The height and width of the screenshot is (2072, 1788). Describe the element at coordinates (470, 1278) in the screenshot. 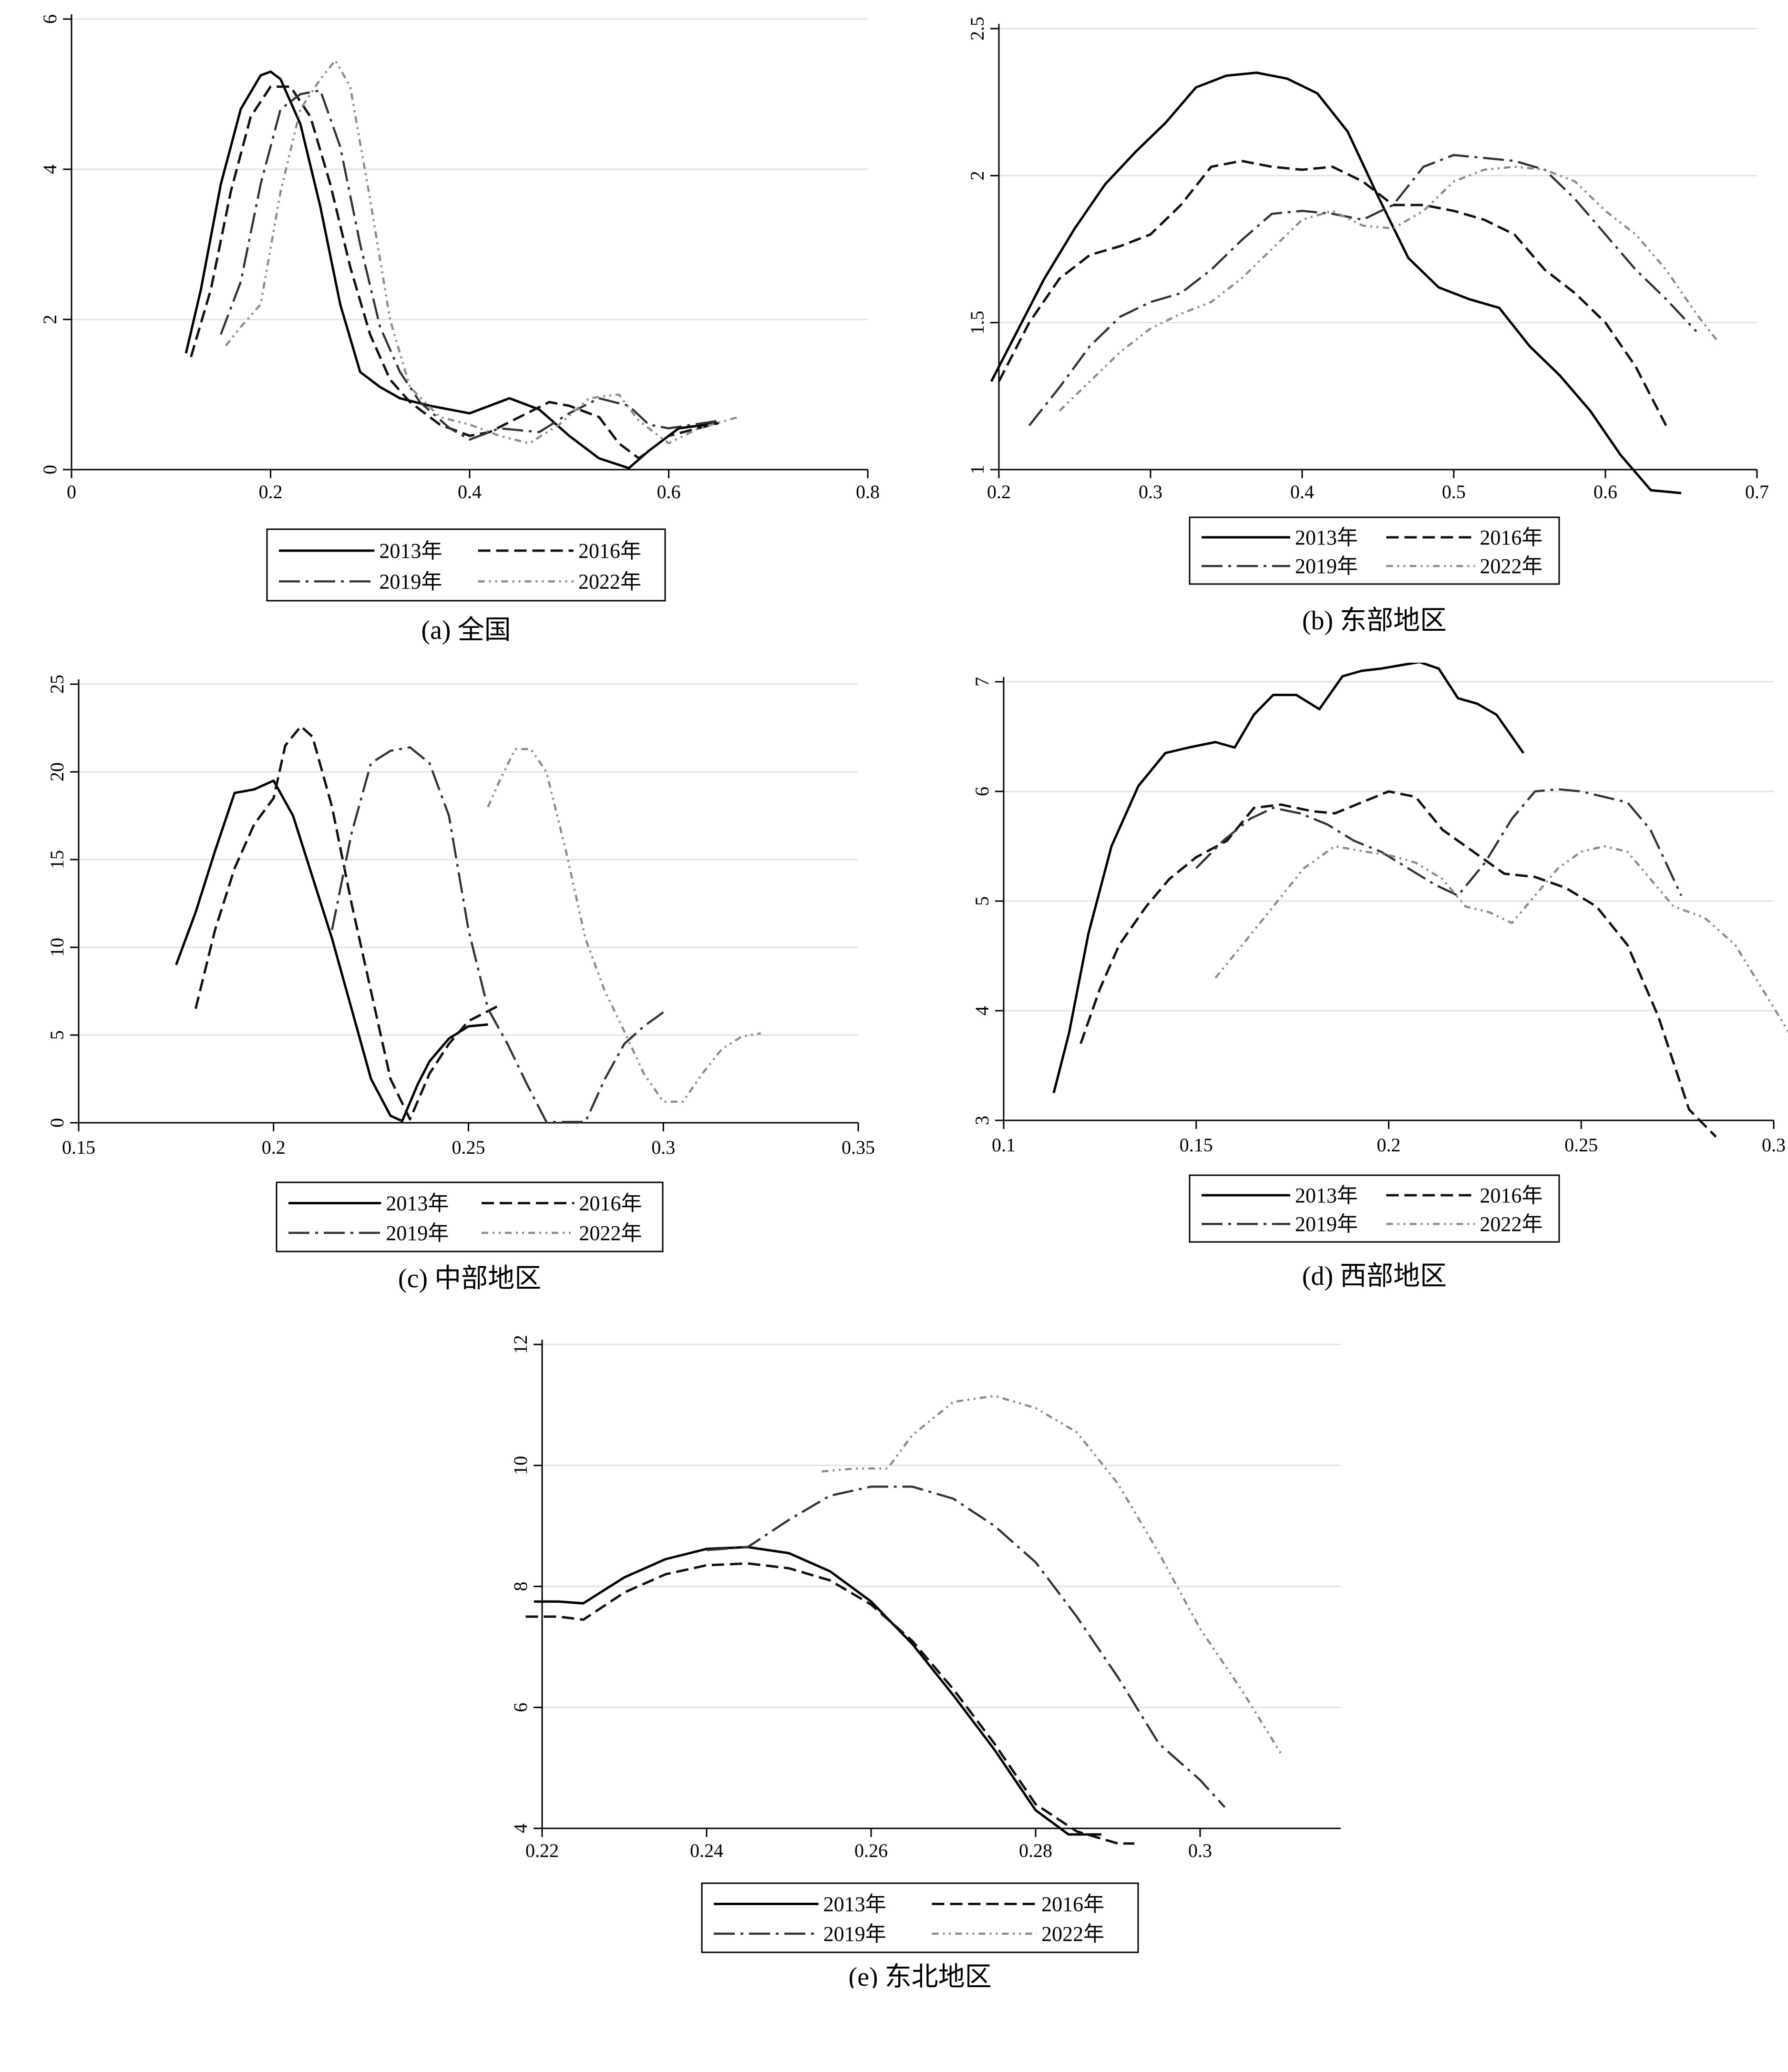

I see `chart-caption: (c) 中部地区` at that location.